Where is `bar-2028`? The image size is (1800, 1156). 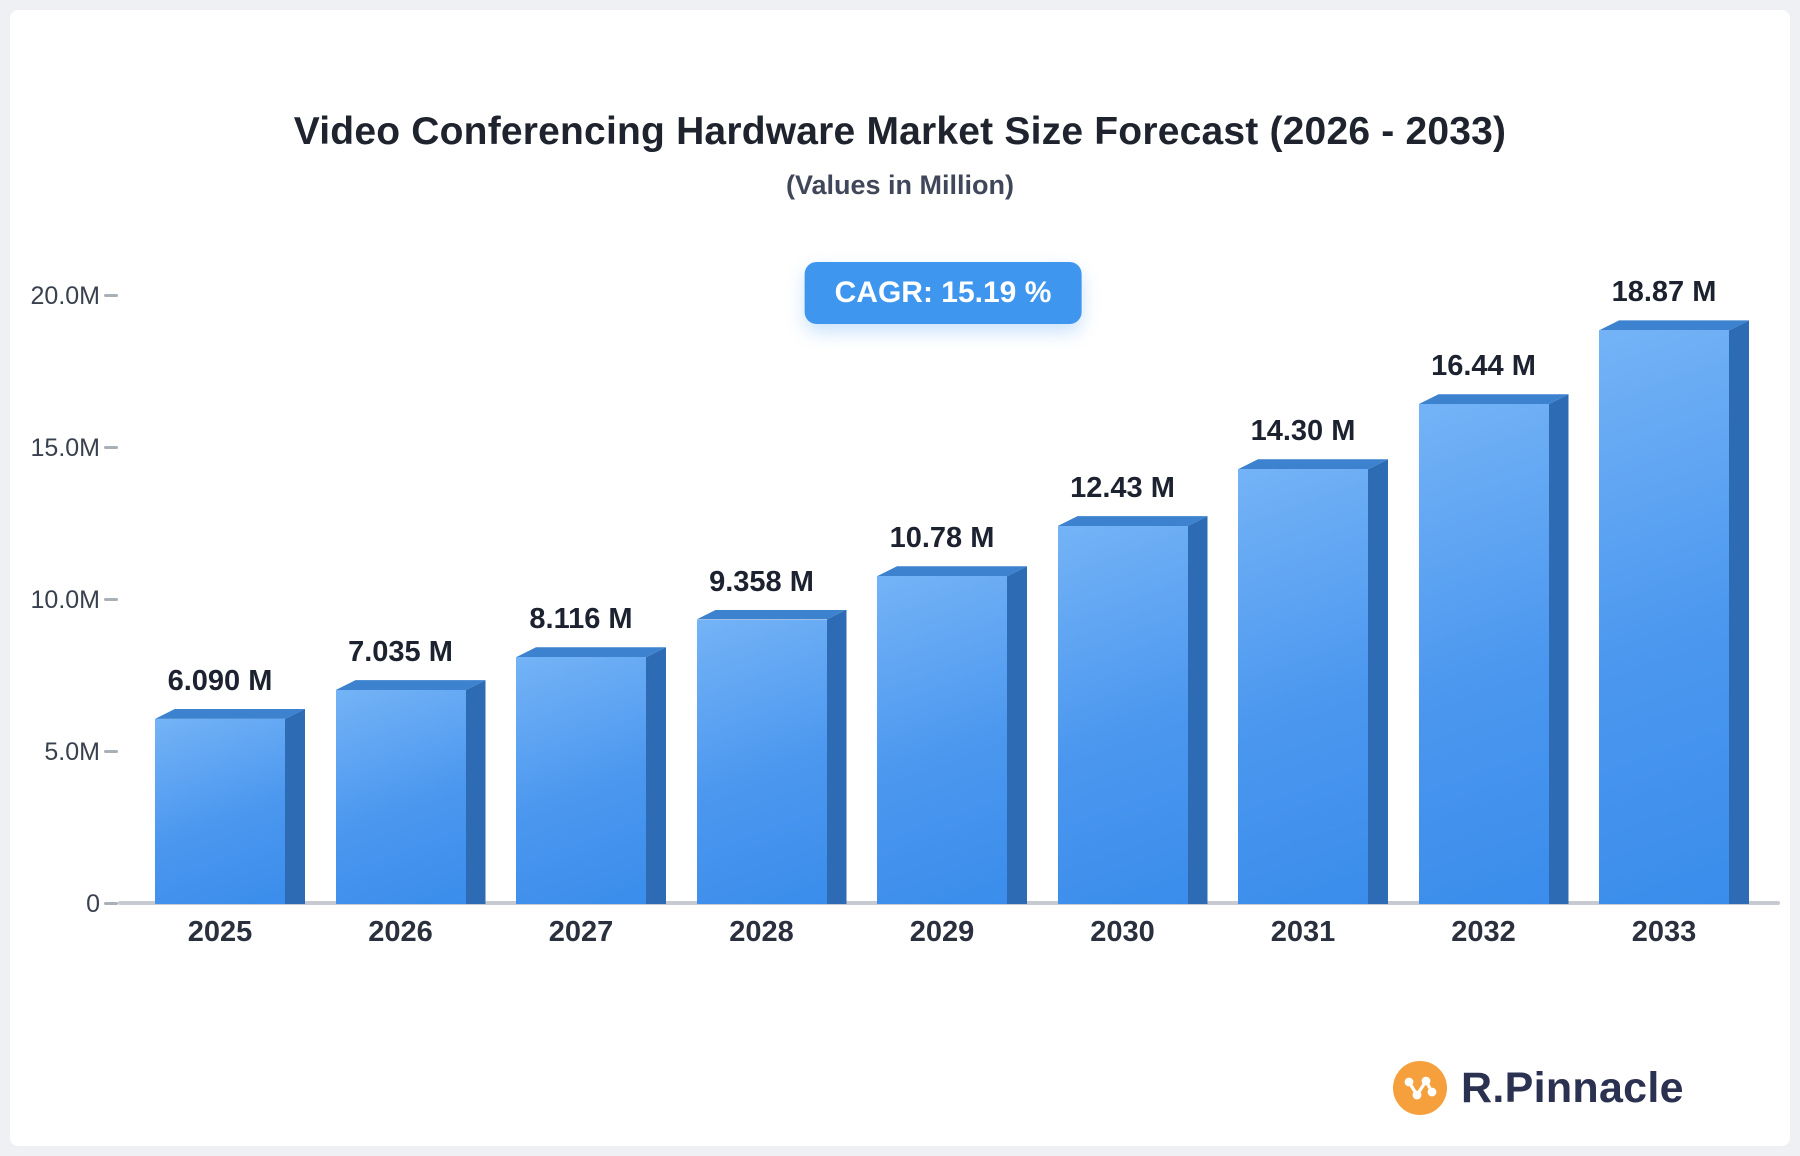
bar-2028 is located at coordinates (771, 756).